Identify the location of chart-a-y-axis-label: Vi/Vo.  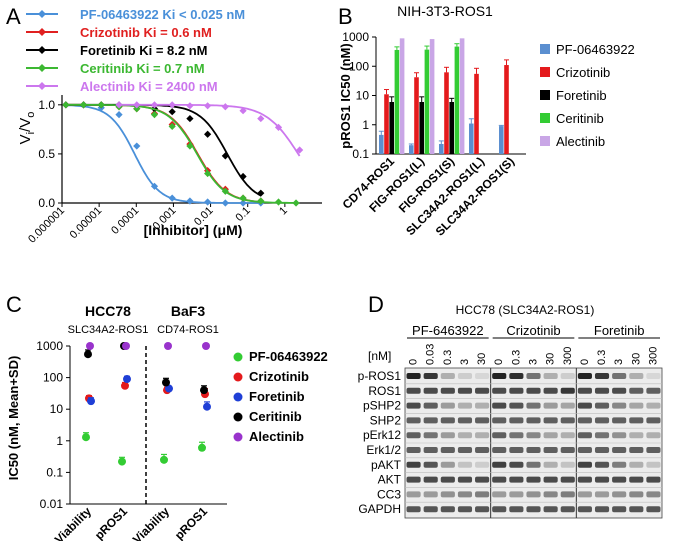
(27, 128).